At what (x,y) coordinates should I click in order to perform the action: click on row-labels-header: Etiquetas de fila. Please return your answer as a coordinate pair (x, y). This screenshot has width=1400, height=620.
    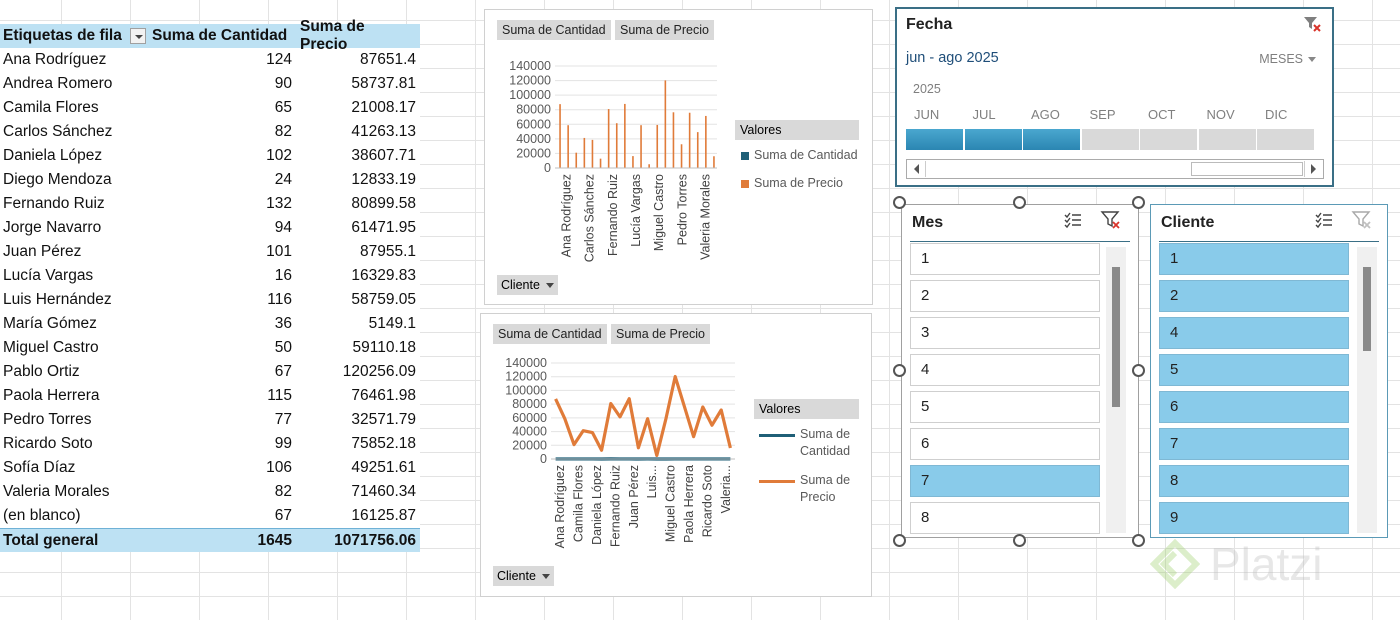
    Looking at the image, I should click on (74, 36).